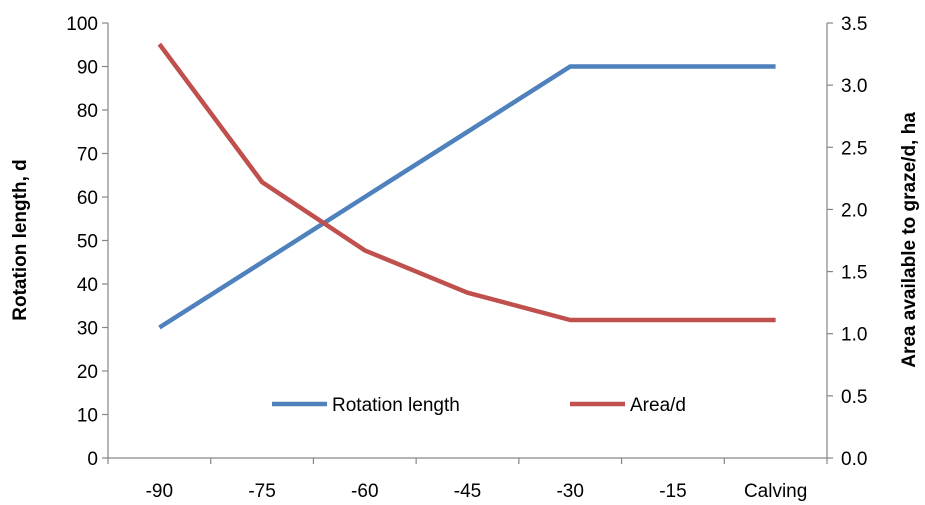 The image size is (925, 505). Describe the element at coordinates (854, 86) in the screenshot. I see `right-tick-label: 3.0` at that location.